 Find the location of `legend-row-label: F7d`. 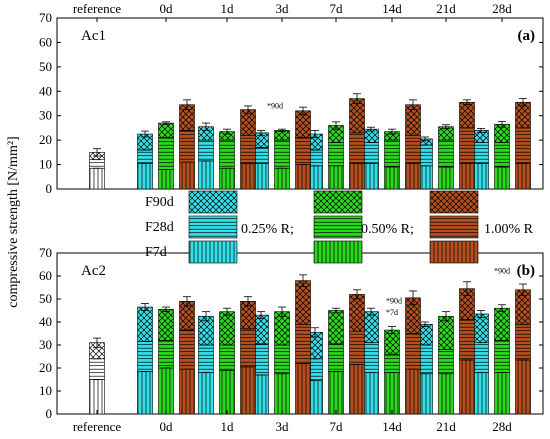

legend-row-label: F7d is located at coordinates (156, 252).